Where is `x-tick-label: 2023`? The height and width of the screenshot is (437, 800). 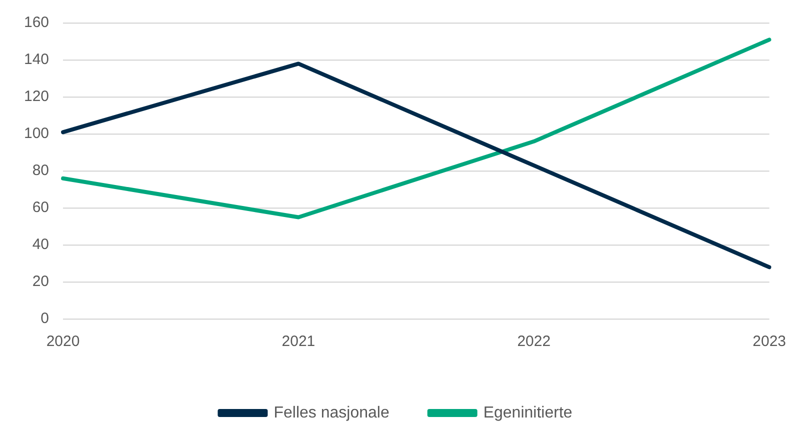 x-tick-label: 2023 is located at coordinates (769, 341).